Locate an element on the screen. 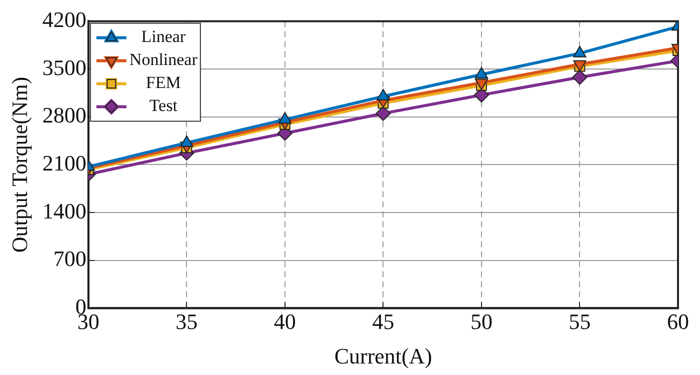 This screenshot has width=700, height=375. x-tick-label: 35 is located at coordinates (187, 321).